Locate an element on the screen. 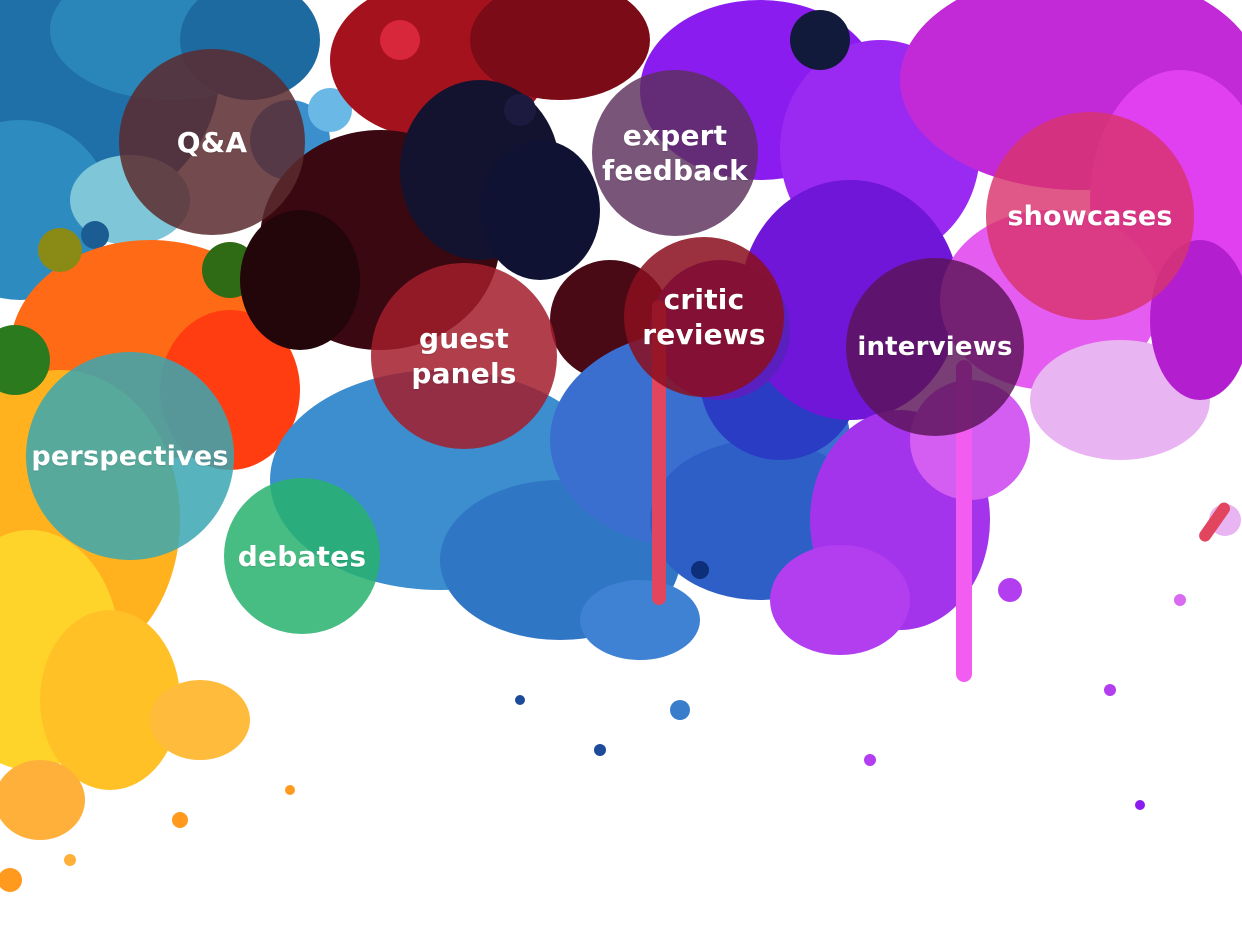  bubble-label-perspectives: perspectives is located at coordinates (130, 456).